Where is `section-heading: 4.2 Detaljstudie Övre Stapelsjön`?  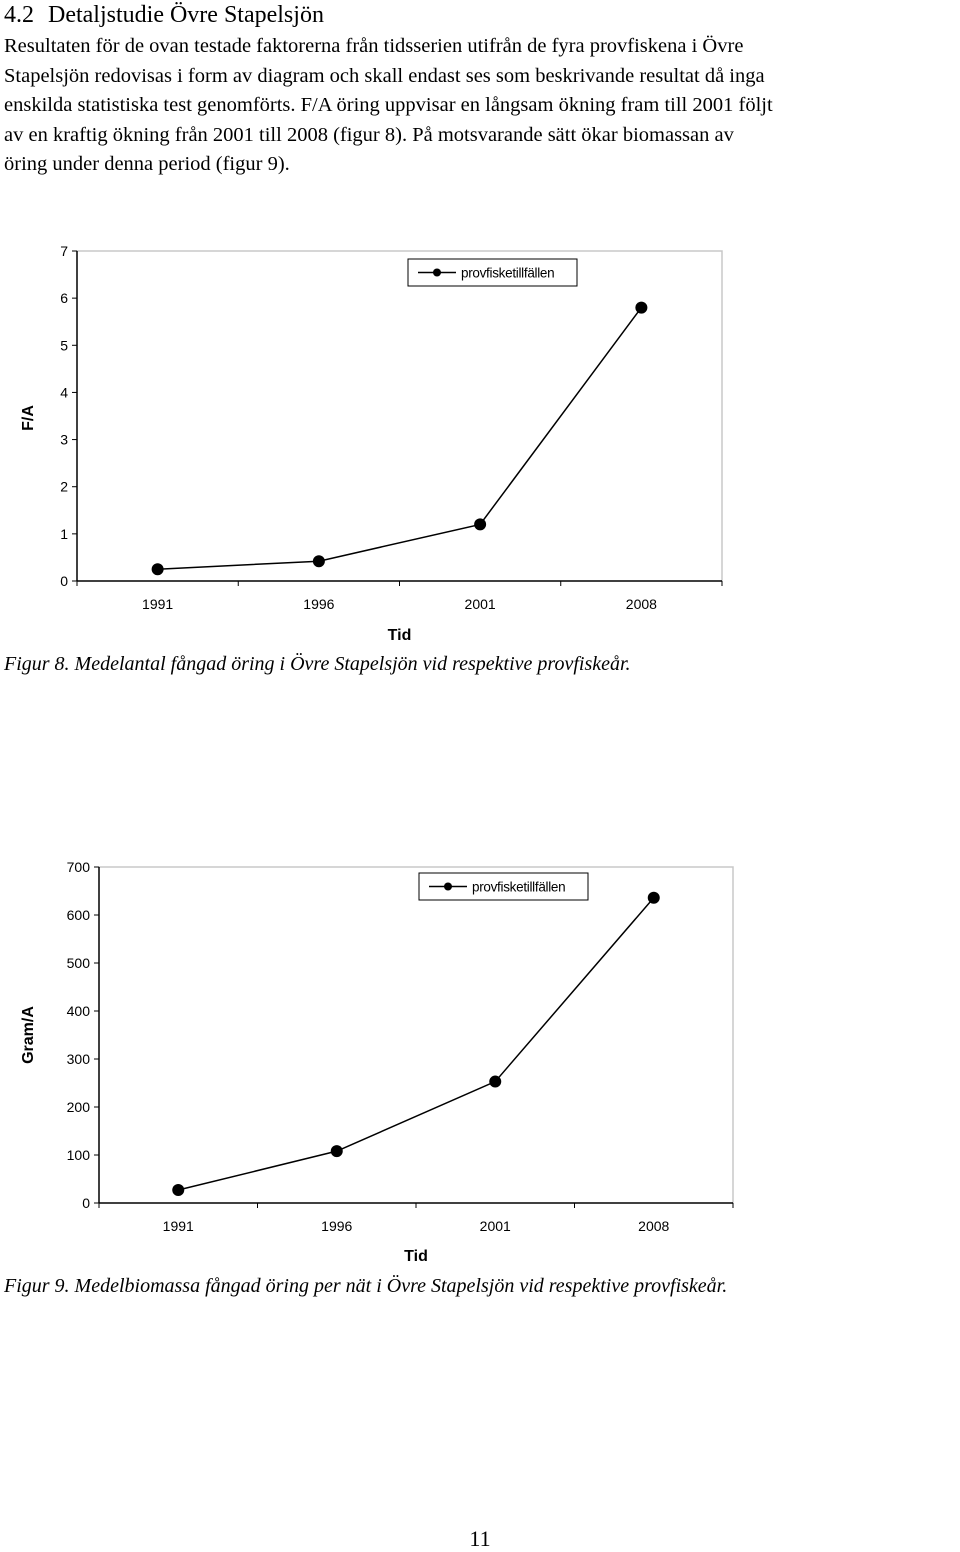 section-heading: 4.2 Detaljstudie Övre Stapelsjön is located at coordinates (164, 15).